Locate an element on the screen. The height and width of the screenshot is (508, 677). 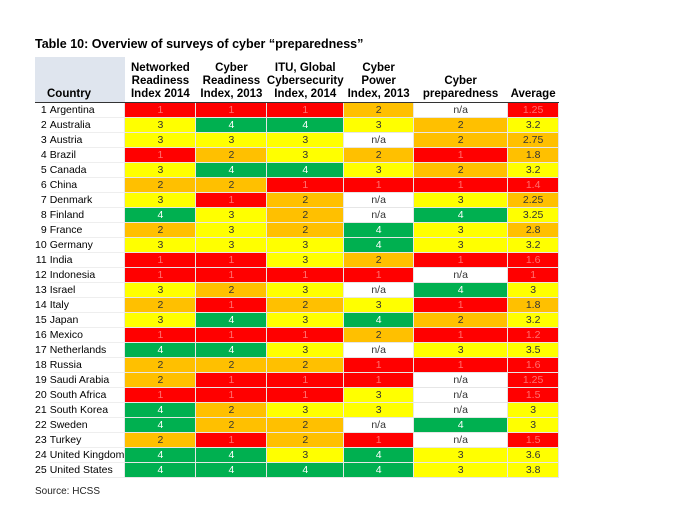
row-rank: 22 is located at coordinates (41, 425).